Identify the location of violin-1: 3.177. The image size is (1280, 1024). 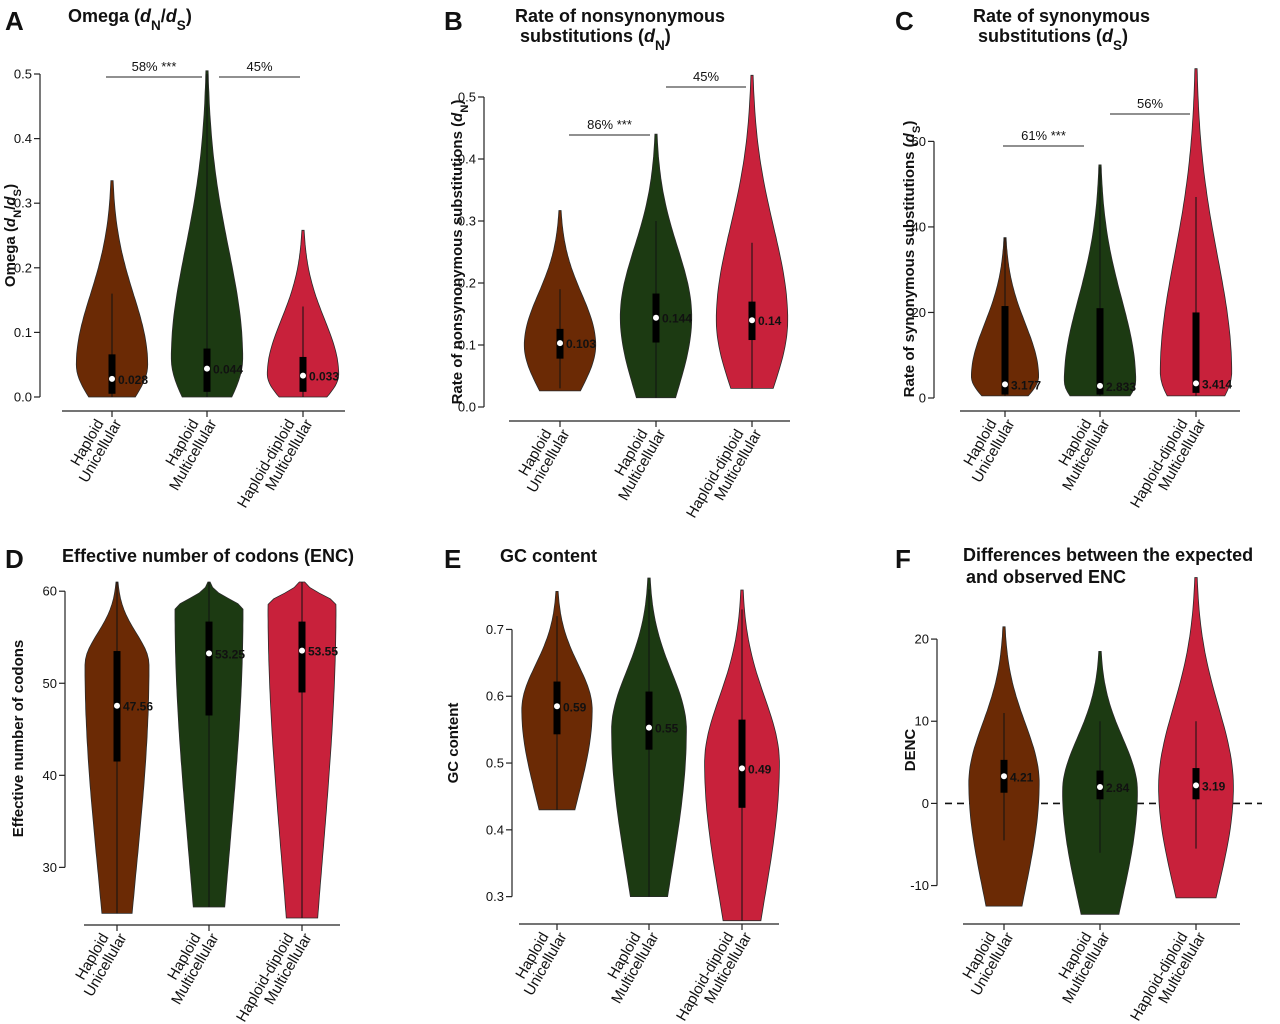
(1006, 317).